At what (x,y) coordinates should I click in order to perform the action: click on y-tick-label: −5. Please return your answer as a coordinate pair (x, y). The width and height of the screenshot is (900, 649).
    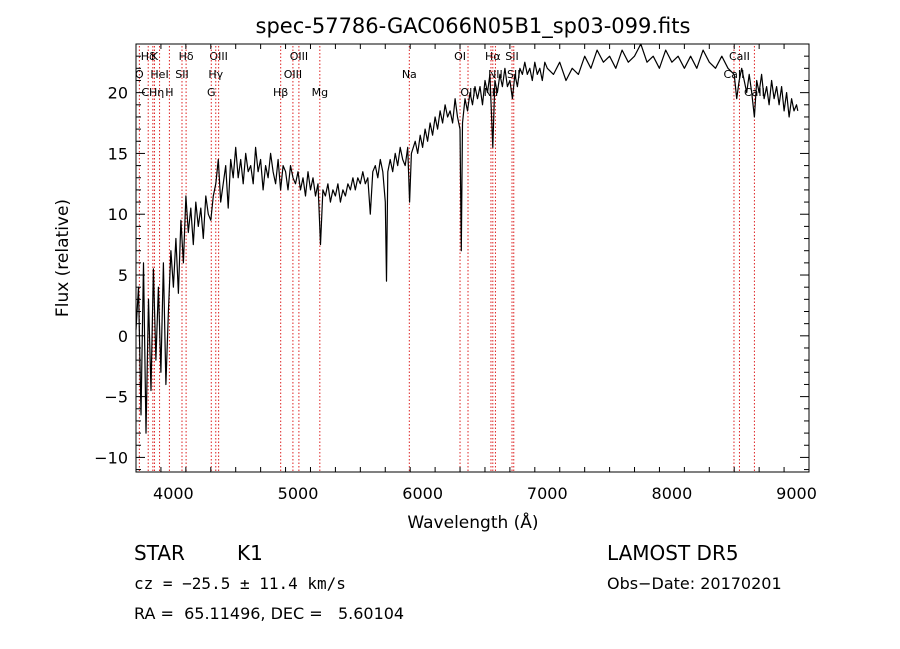
    Looking at the image, I should click on (116, 397).